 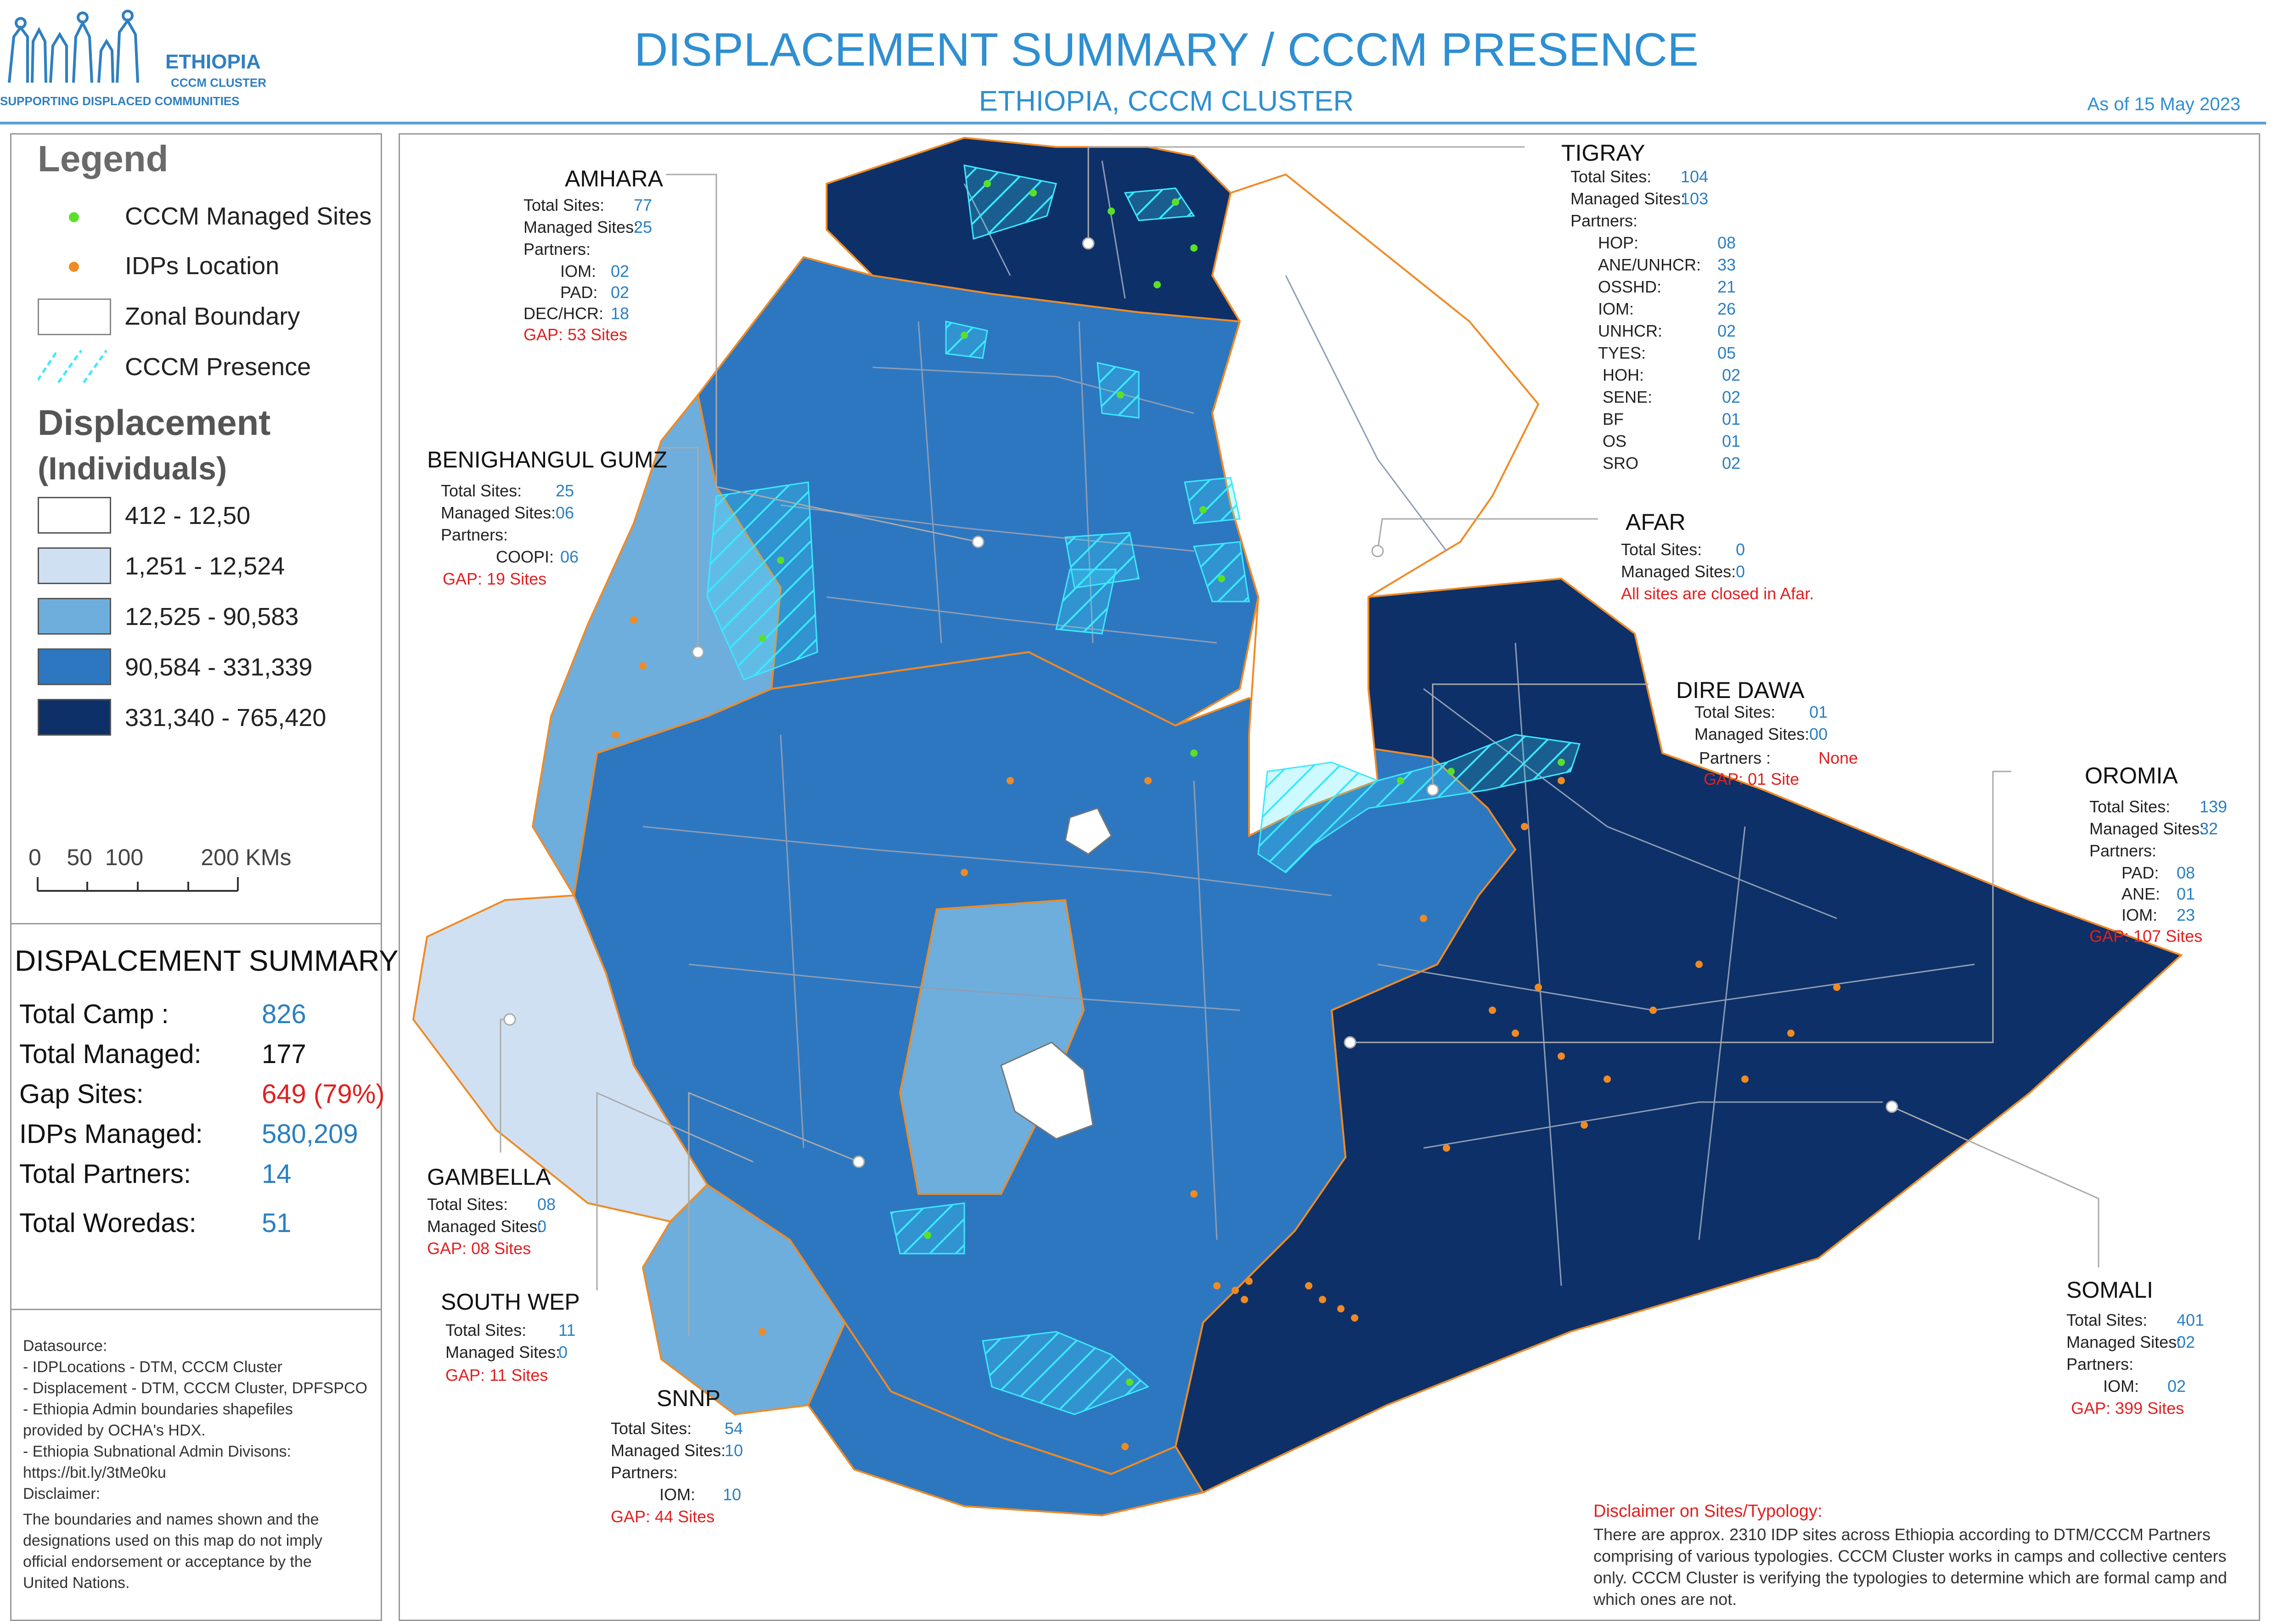 What do you see at coordinates (495, 578) in the screenshot?
I see `benishangul-gap: GAP: 19 Sites` at bounding box center [495, 578].